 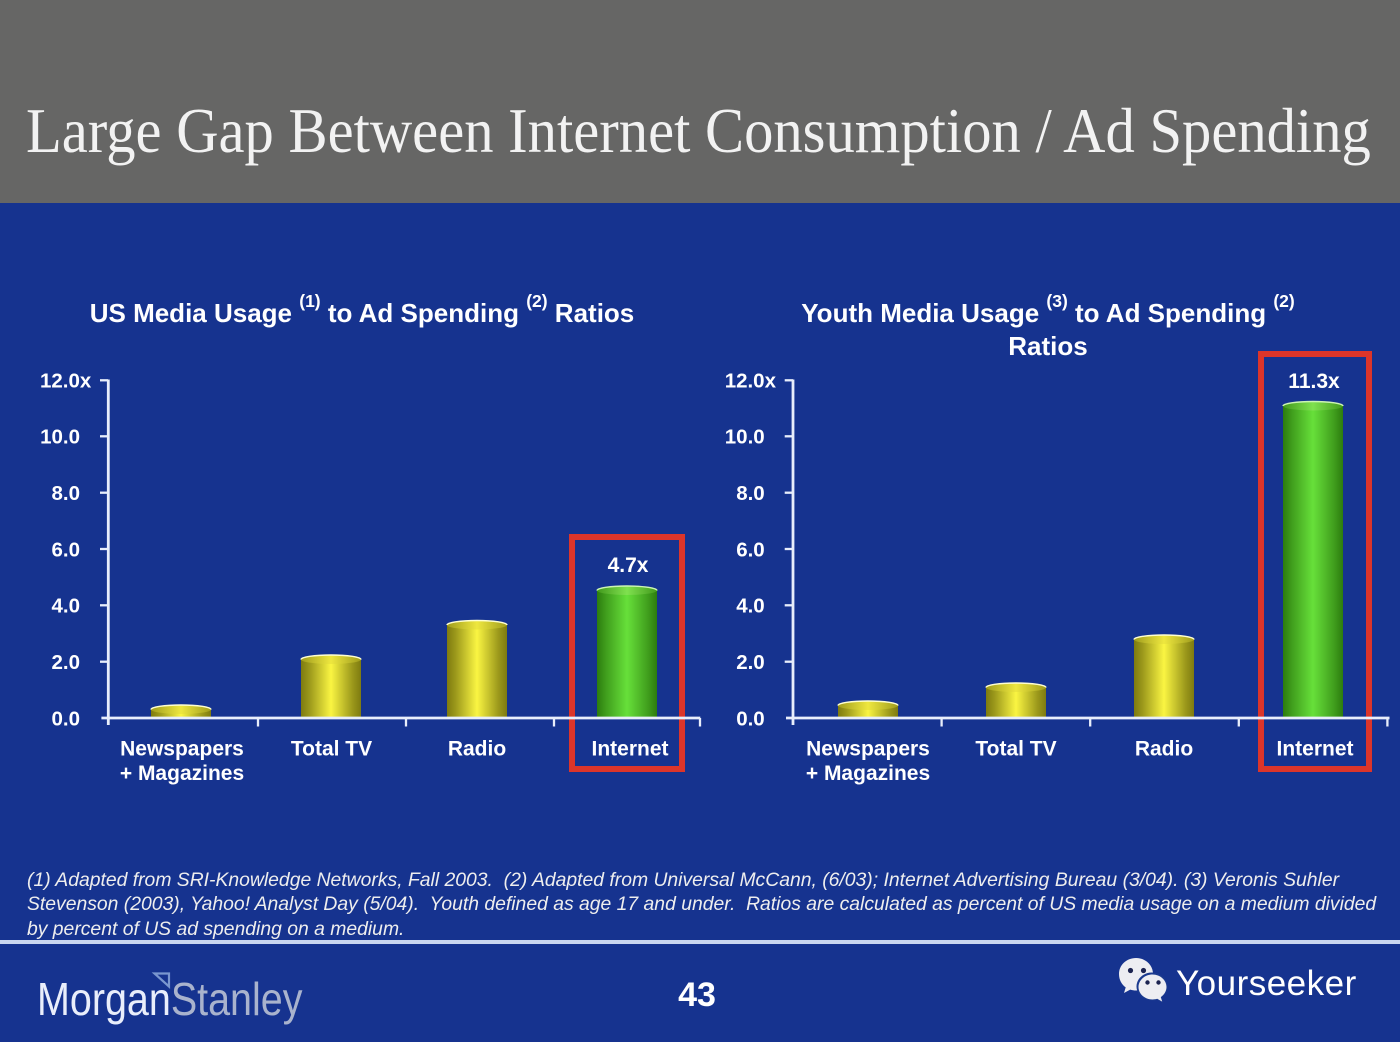 I want to click on svg-text: 4.7x, so click(x=628, y=565).